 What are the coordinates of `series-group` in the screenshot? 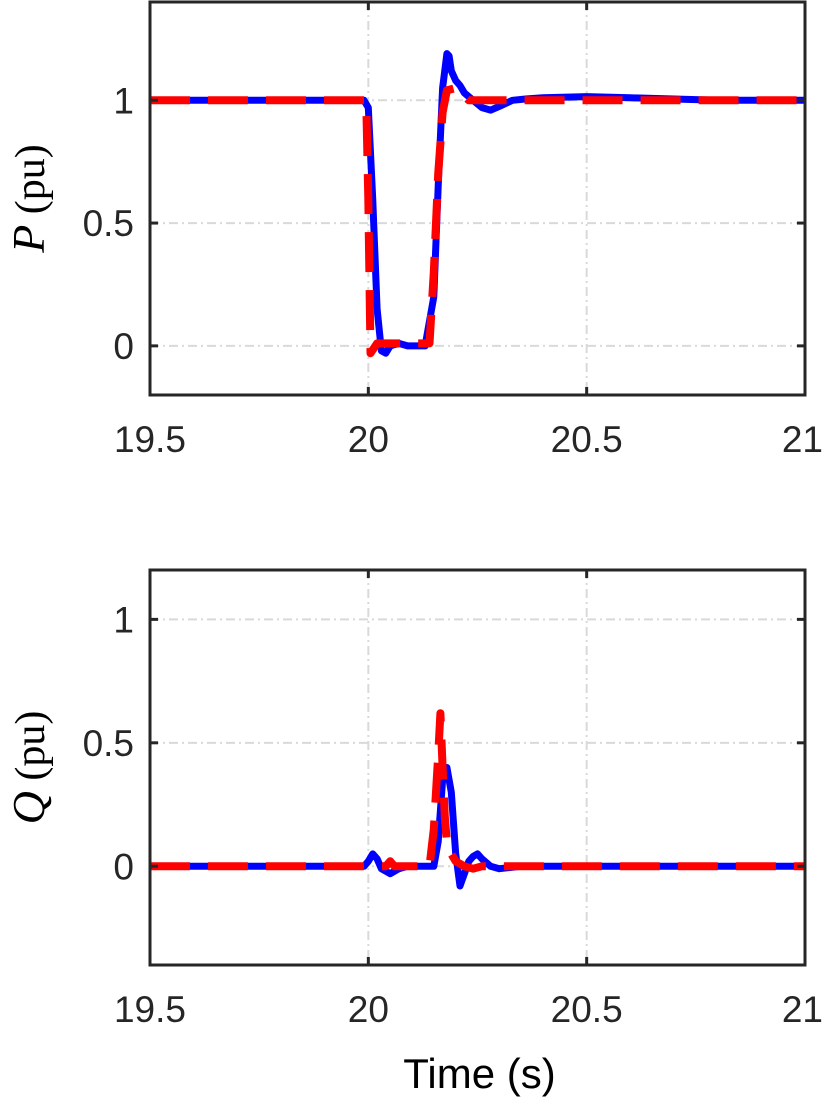 It's located at (477, 799).